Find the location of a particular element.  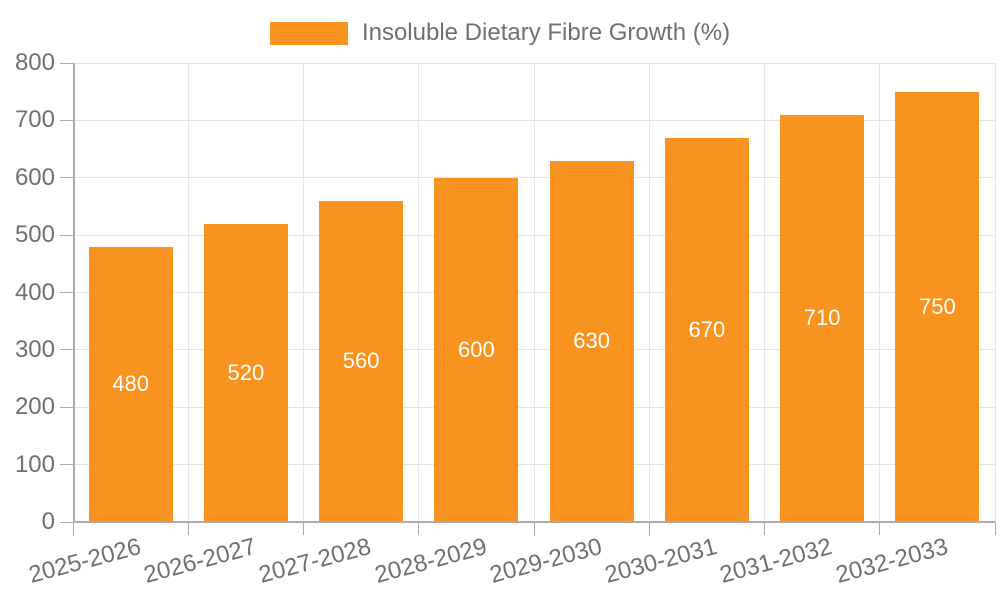

x-axis-category-label: 2025-2026 is located at coordinates (84, 561).